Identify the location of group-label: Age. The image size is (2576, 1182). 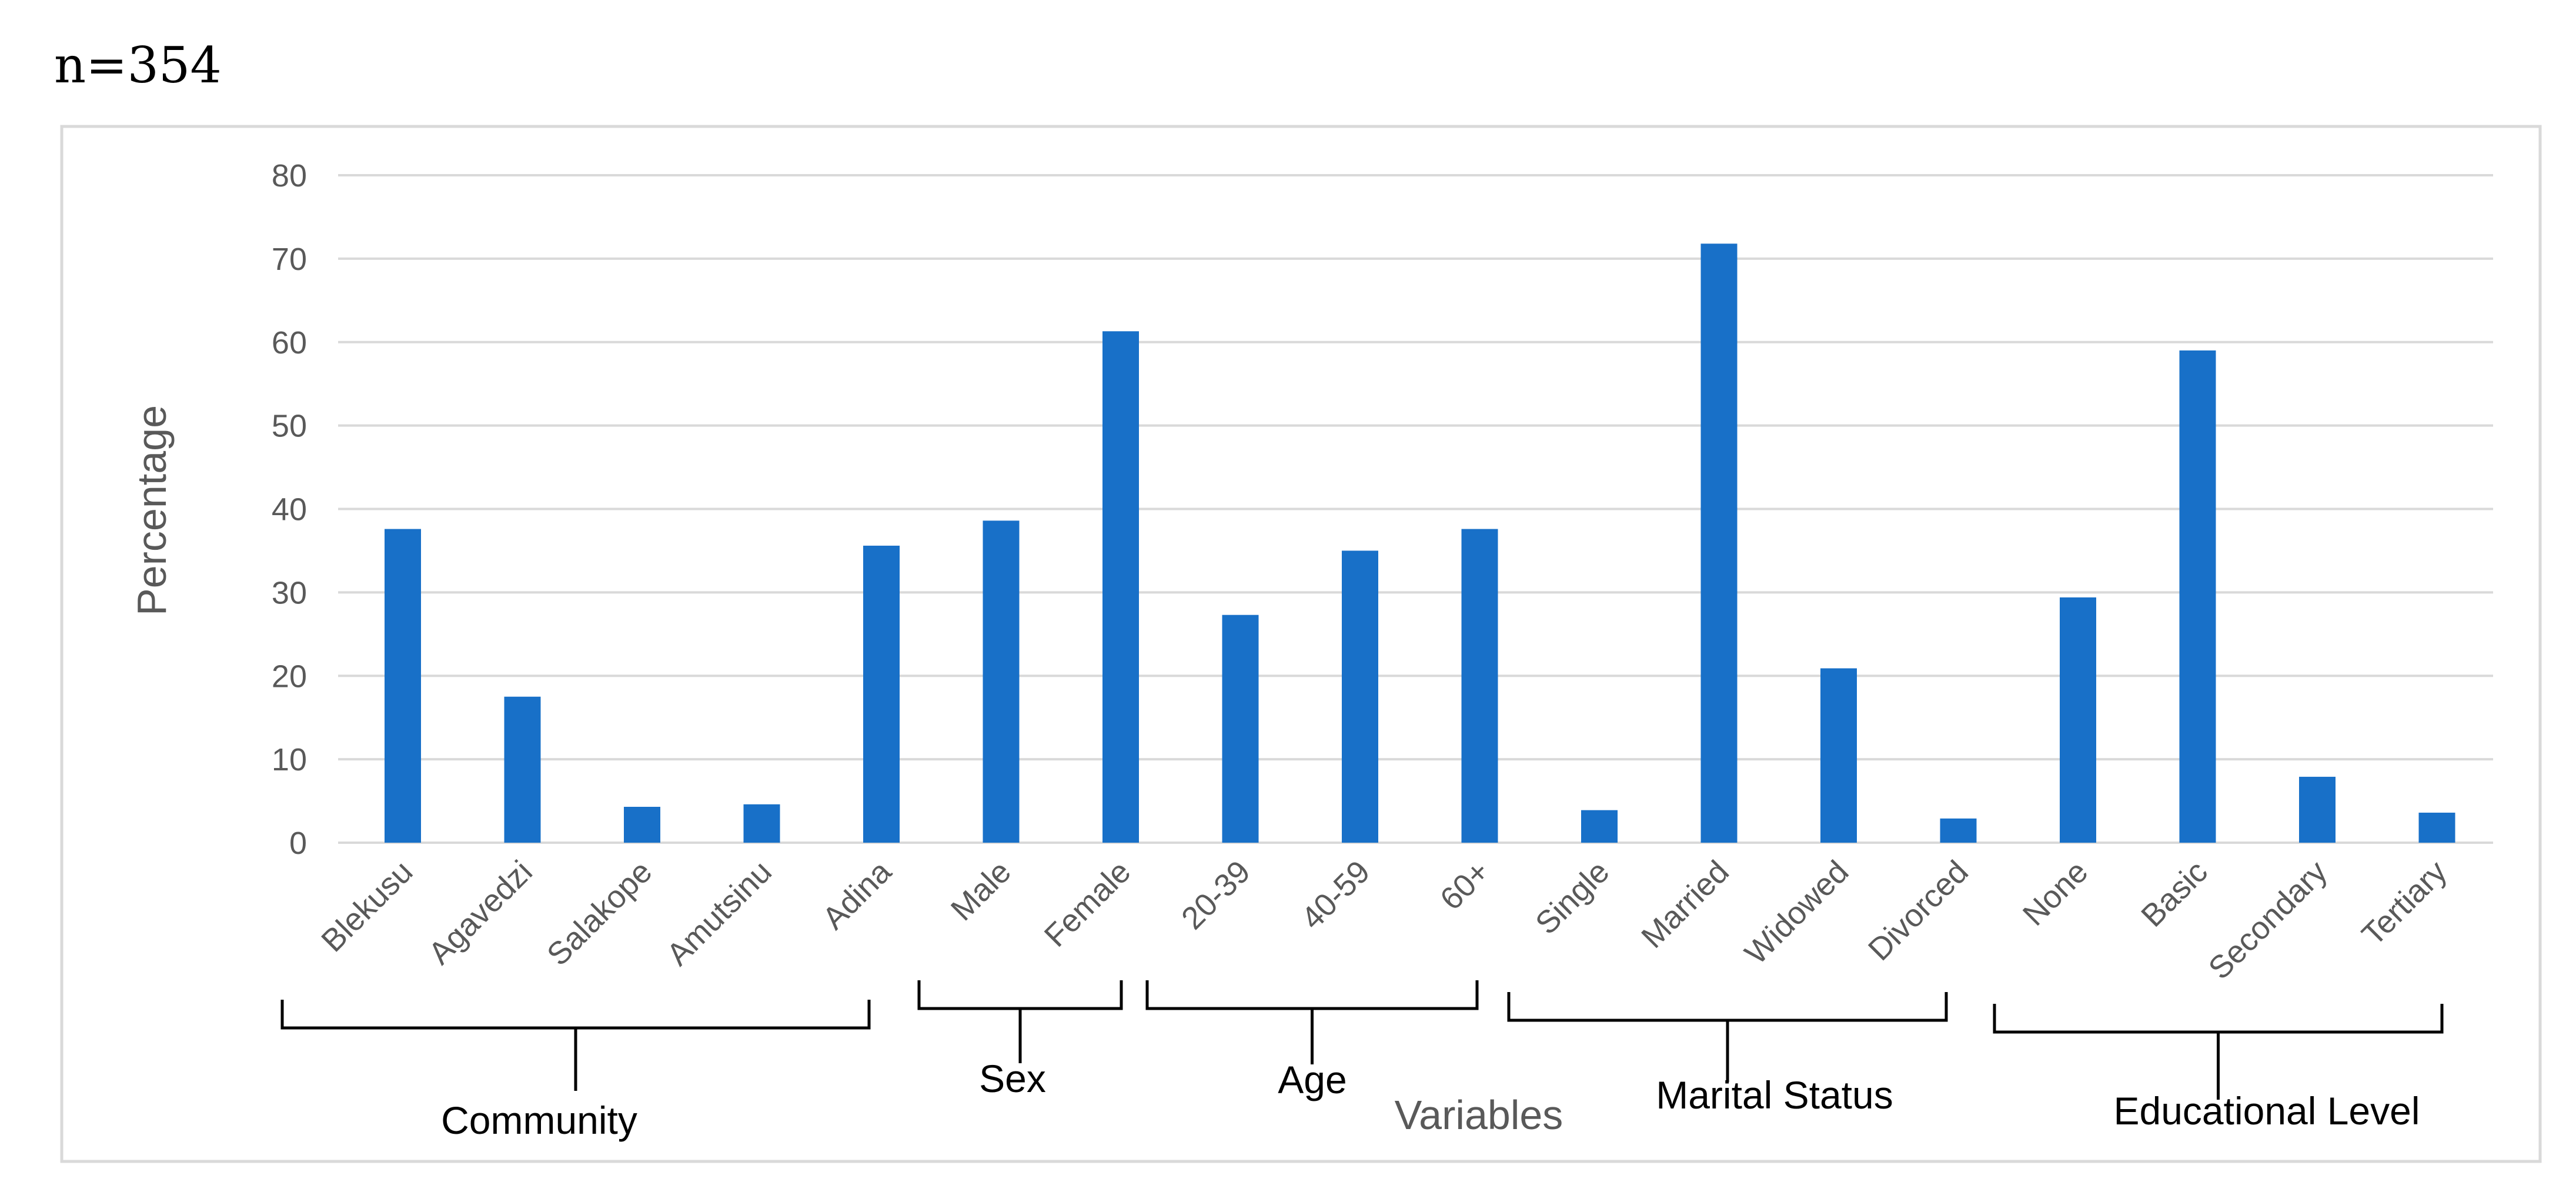
(1312, 1079).